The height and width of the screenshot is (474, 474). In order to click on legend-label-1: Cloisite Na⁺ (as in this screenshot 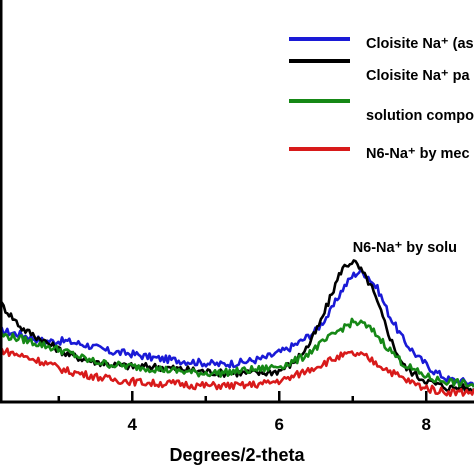, I will do `click(420, 44)`.